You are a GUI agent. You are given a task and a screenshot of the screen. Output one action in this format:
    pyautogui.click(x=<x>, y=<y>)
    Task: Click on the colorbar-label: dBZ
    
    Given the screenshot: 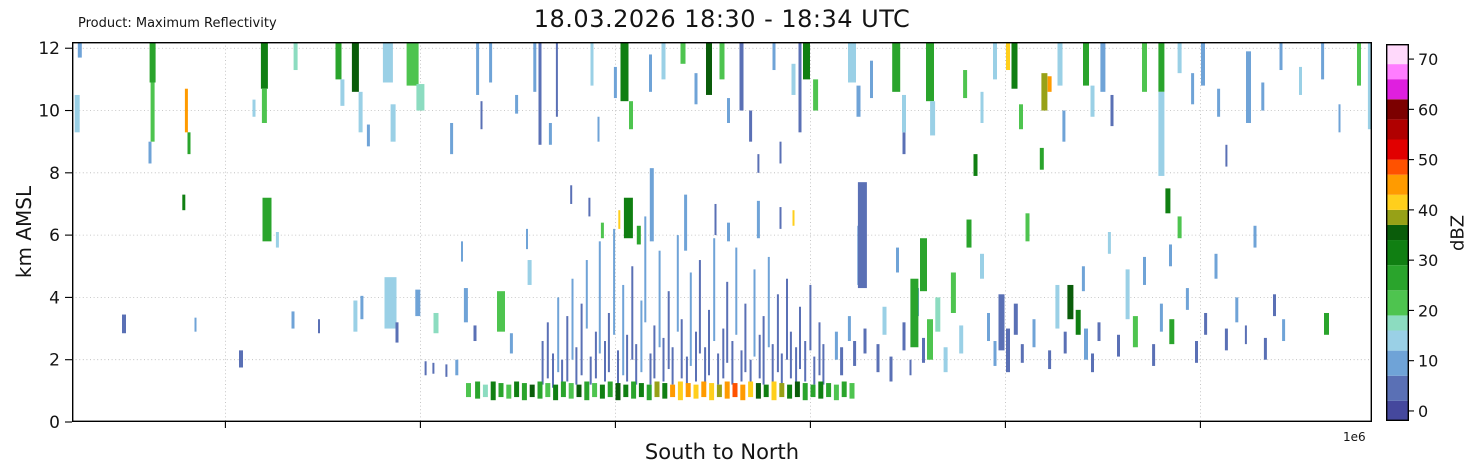 What is the action you would take?
    pyautogui.click(x=1458, y=233)
    